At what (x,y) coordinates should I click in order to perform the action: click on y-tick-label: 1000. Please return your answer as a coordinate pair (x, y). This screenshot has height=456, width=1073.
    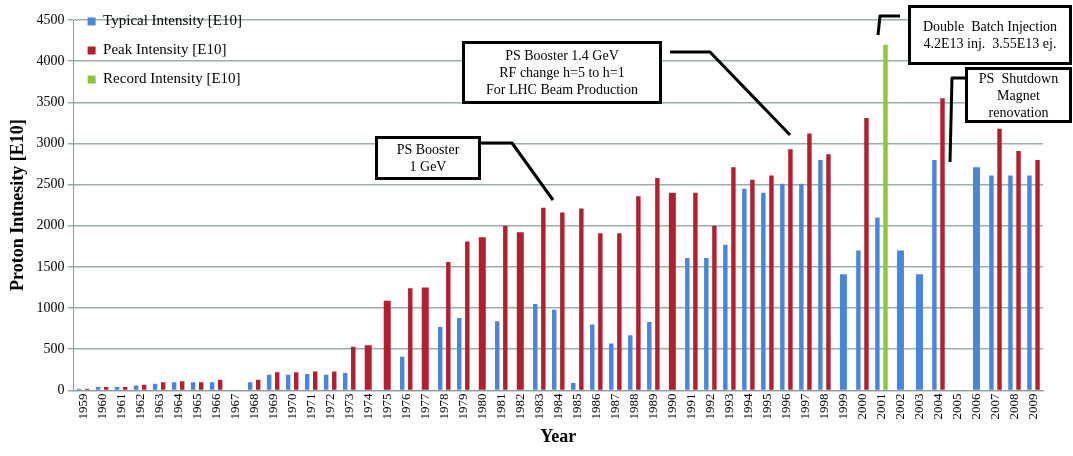
    Looking at the image, I should click on (50, 307).